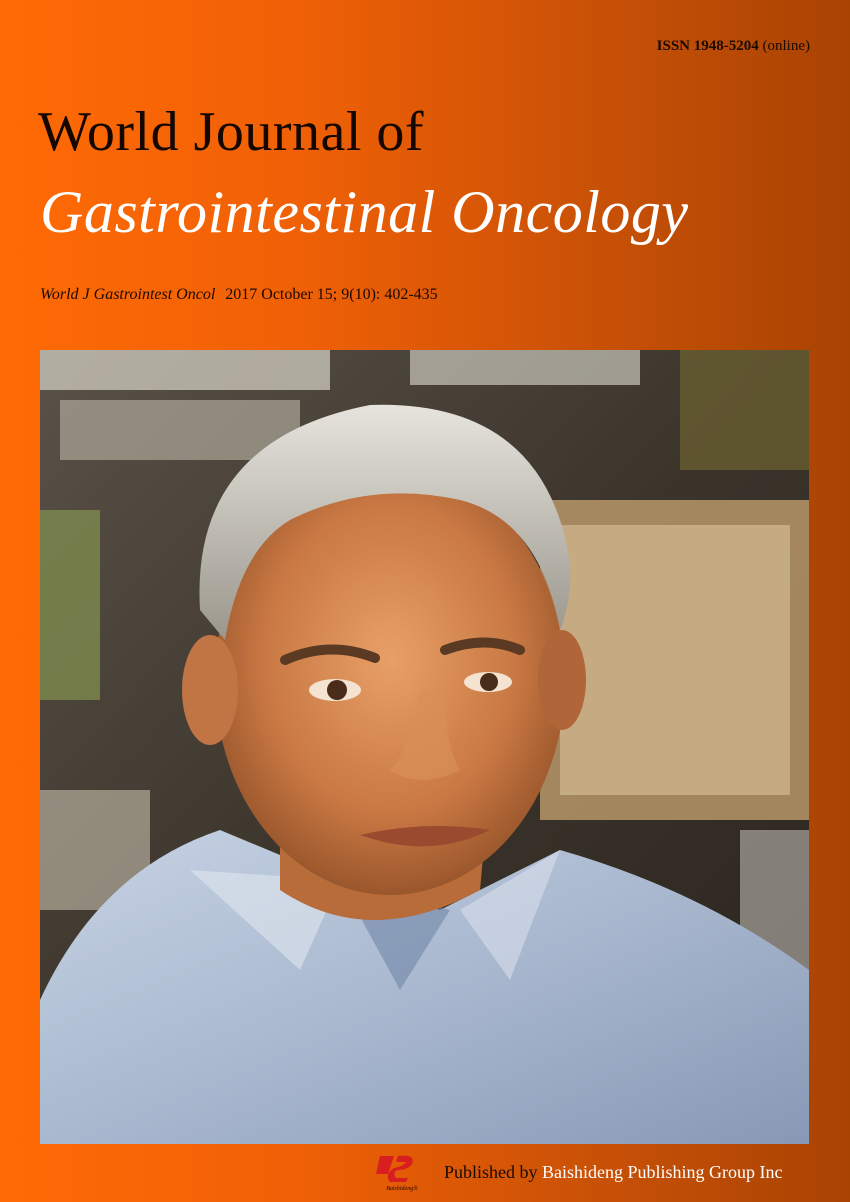 The image size is (850, 1202). Describe the element at coordinates (707, 46) in the screenshot. I see `issn-number: ISSN 1948-5204` at that location.